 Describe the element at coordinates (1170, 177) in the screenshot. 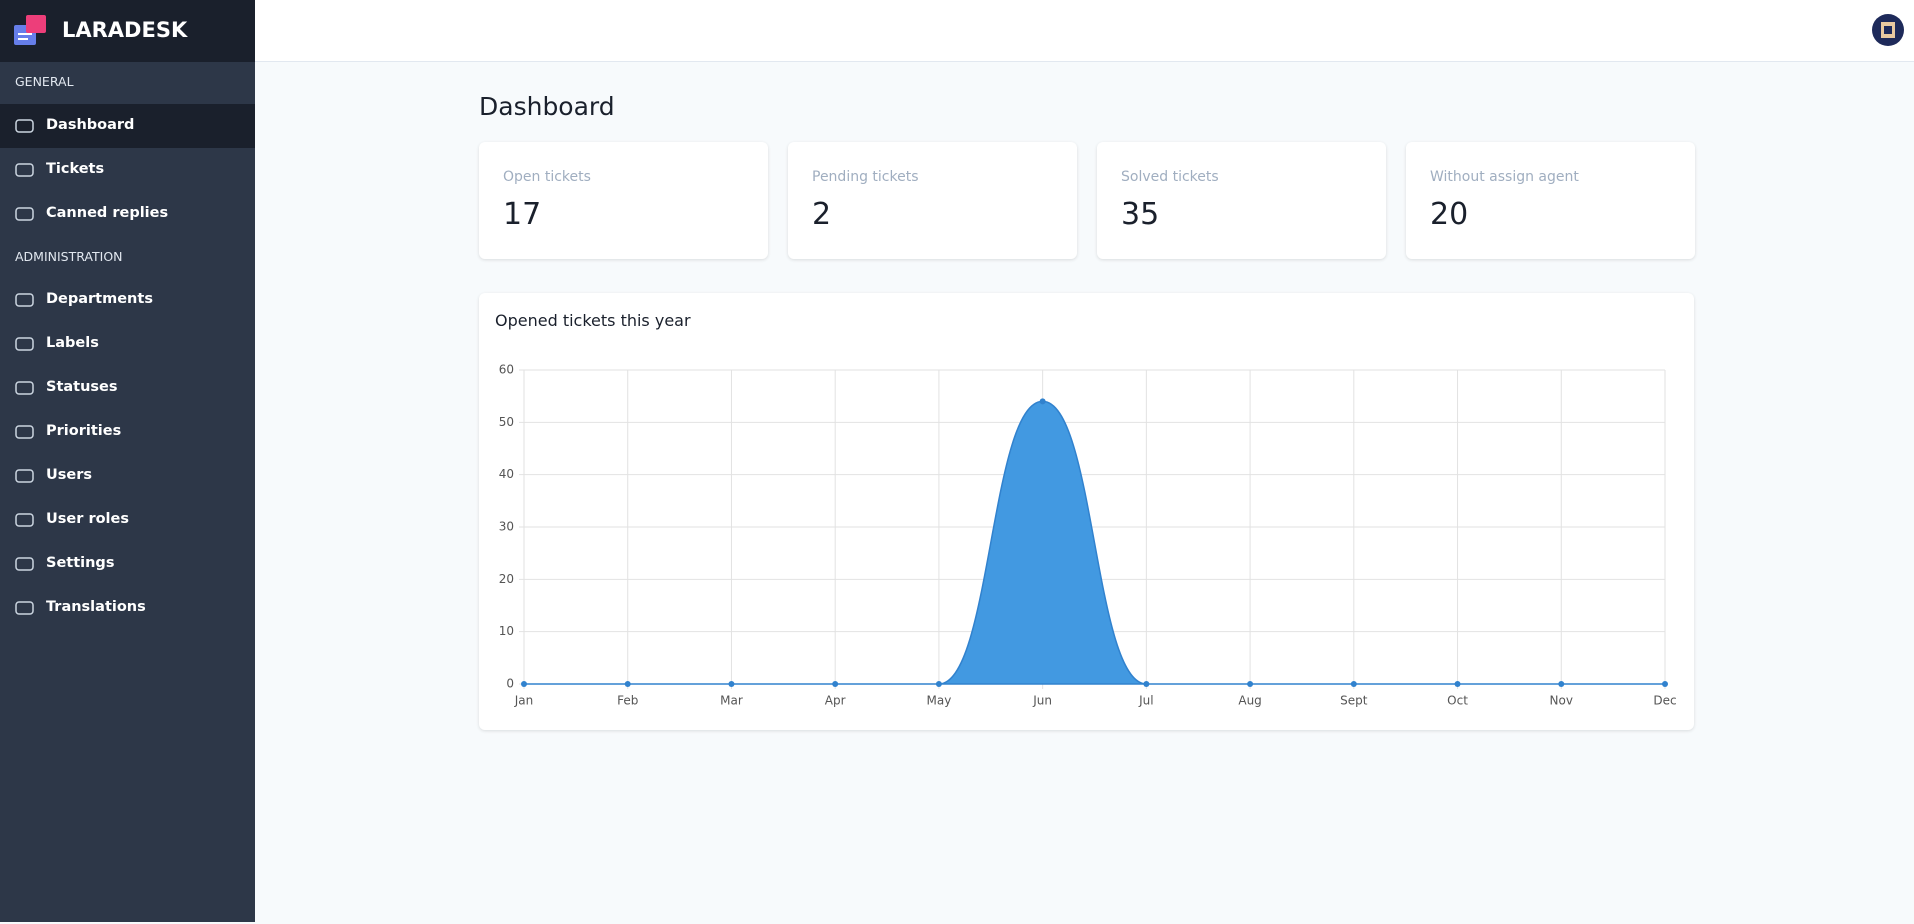

I see `stat-label: Solved tickets` at that location.